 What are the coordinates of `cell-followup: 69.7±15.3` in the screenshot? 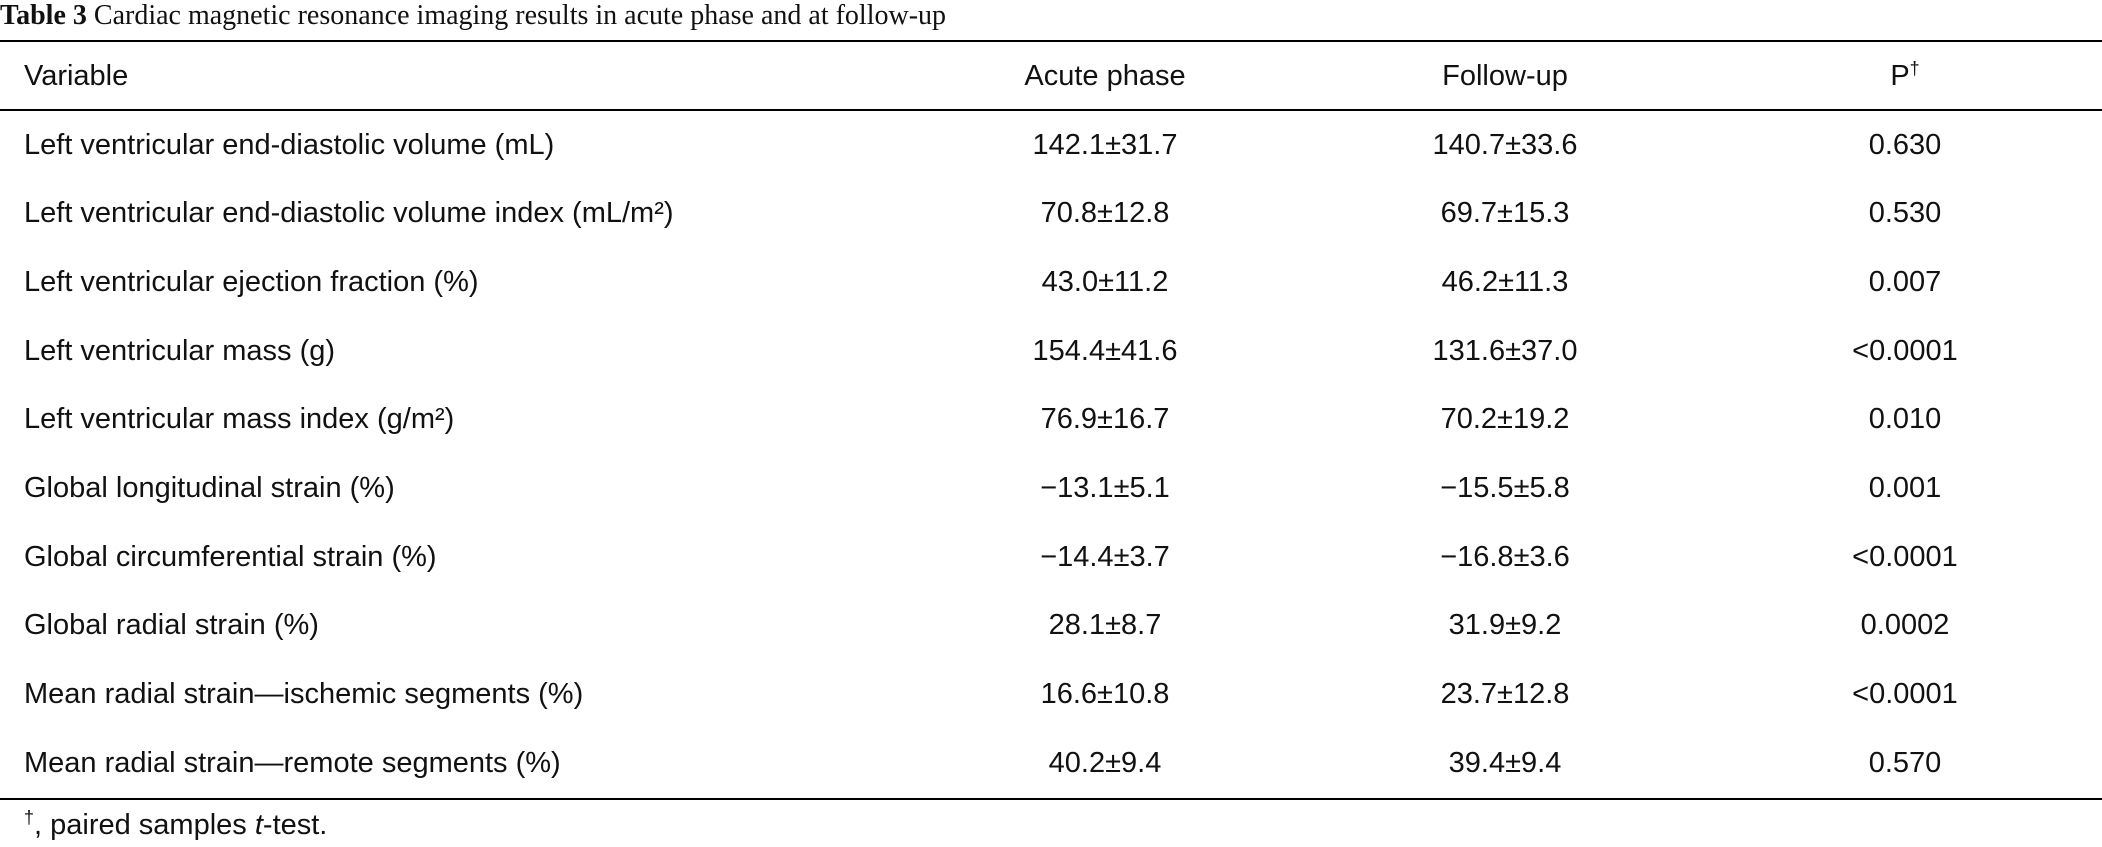 It's located at (1505, 213).